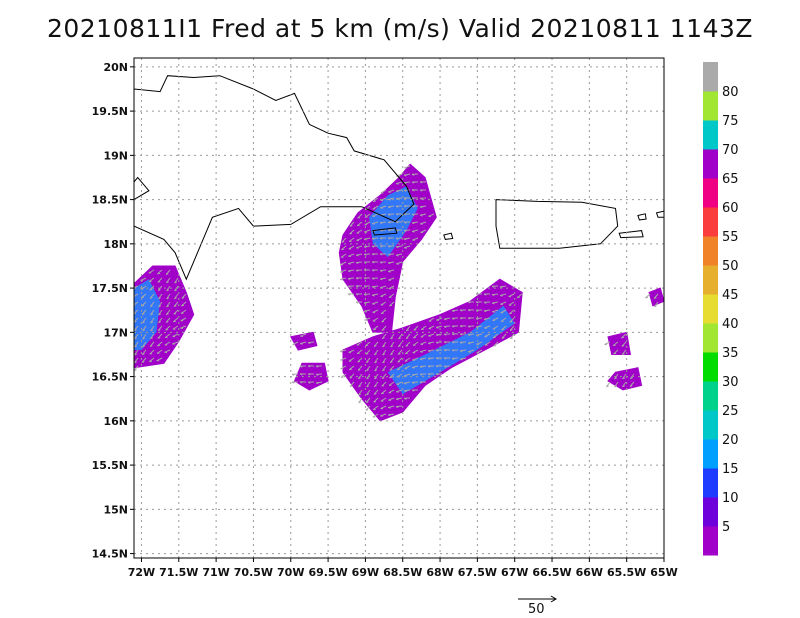  Describe the element at coordinates (274, 178) in the screenshot. I see `coast-hispaniola` at that location.